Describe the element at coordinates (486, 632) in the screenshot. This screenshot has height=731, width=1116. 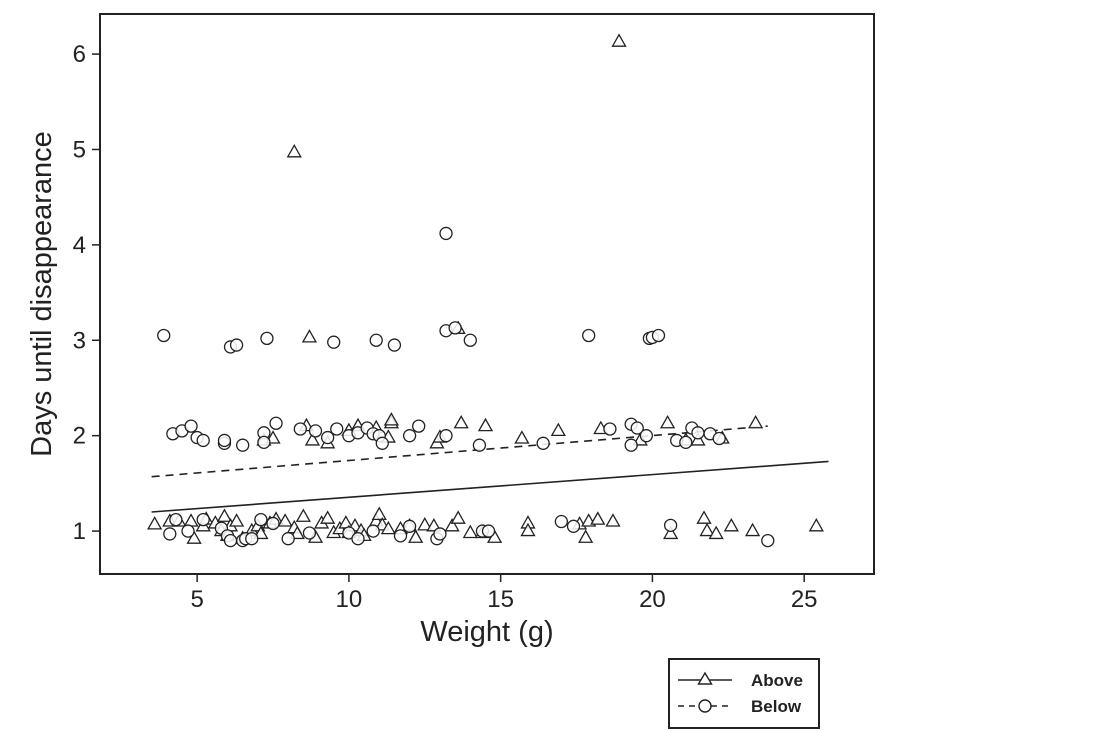
I see `x-axis-title: Weight (g)` at that location.